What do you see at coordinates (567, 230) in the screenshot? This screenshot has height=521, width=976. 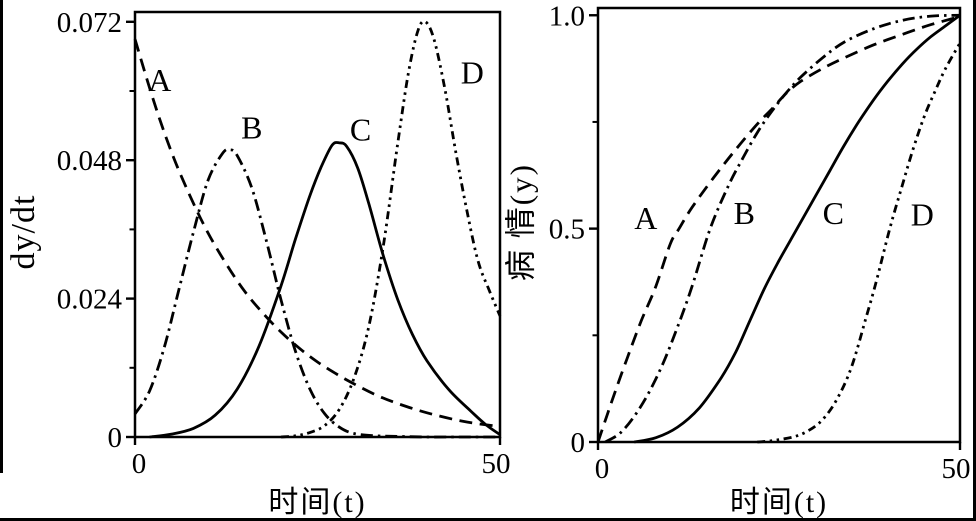 I see `severity-y-tick-label: 0.5` at bounding box center [567, 230].